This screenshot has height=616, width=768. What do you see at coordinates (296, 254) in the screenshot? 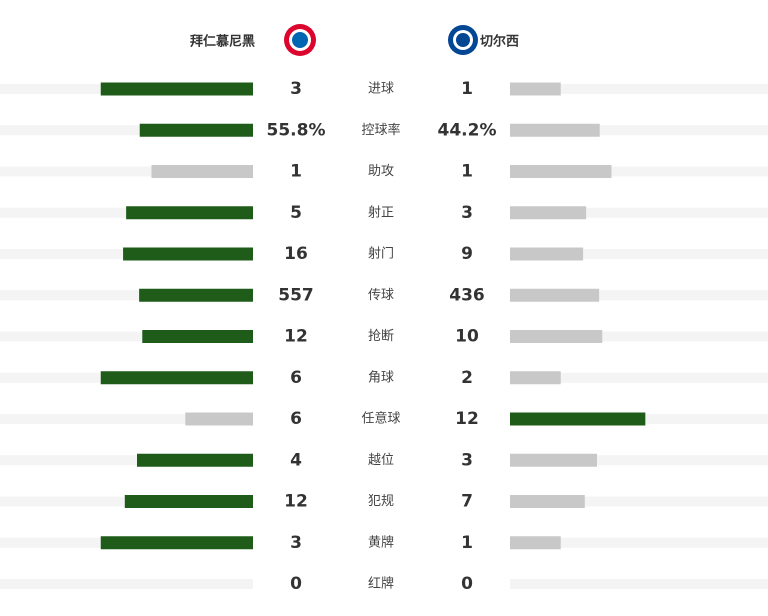
I see `home-value: 16` at bounding box center [296, 254].